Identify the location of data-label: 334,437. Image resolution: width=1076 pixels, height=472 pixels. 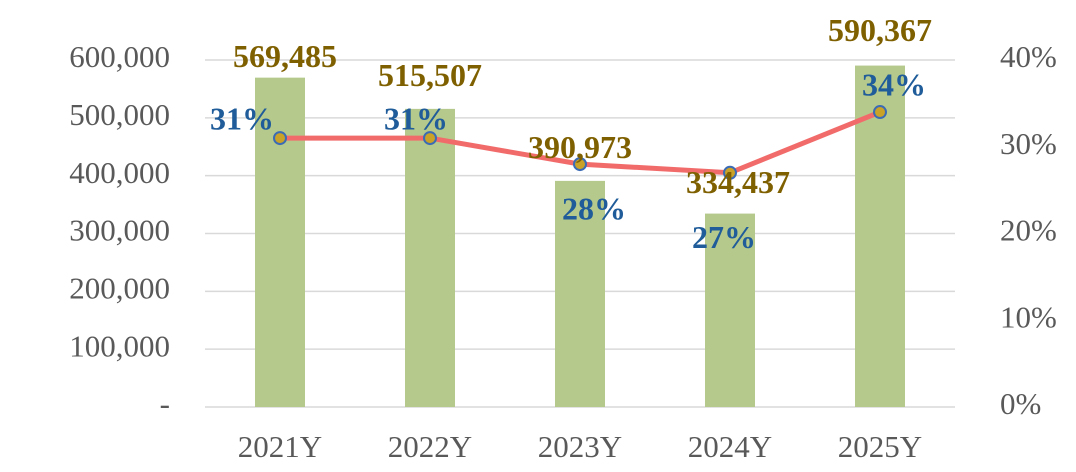
(738, 182).